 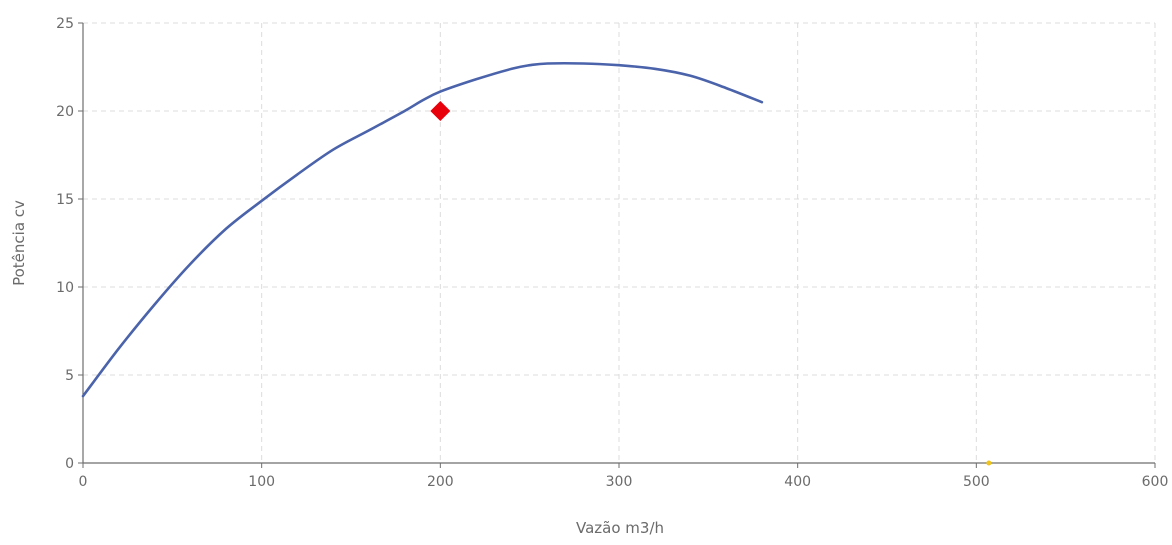 I want to click on y-axis-title: Potência cv, so click(x=19, y=243).